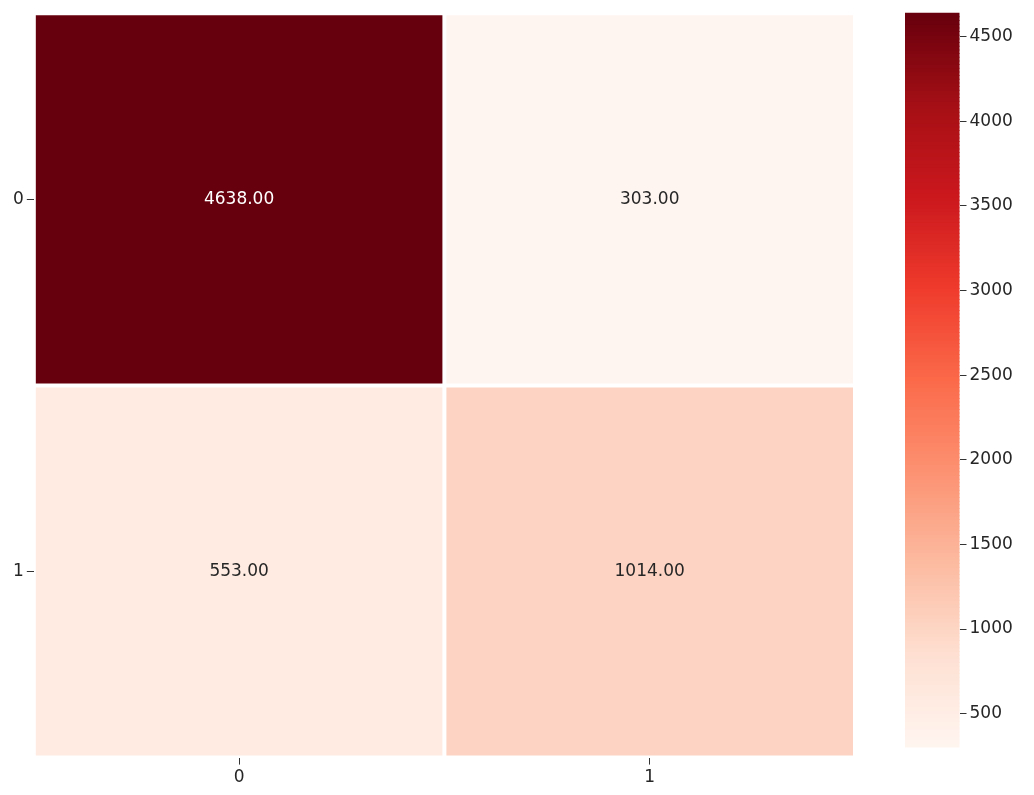 Image resolution: width=1034 pixels, height=795 pixels. I want to click on data-label: 1014.00, so click(649, 569).